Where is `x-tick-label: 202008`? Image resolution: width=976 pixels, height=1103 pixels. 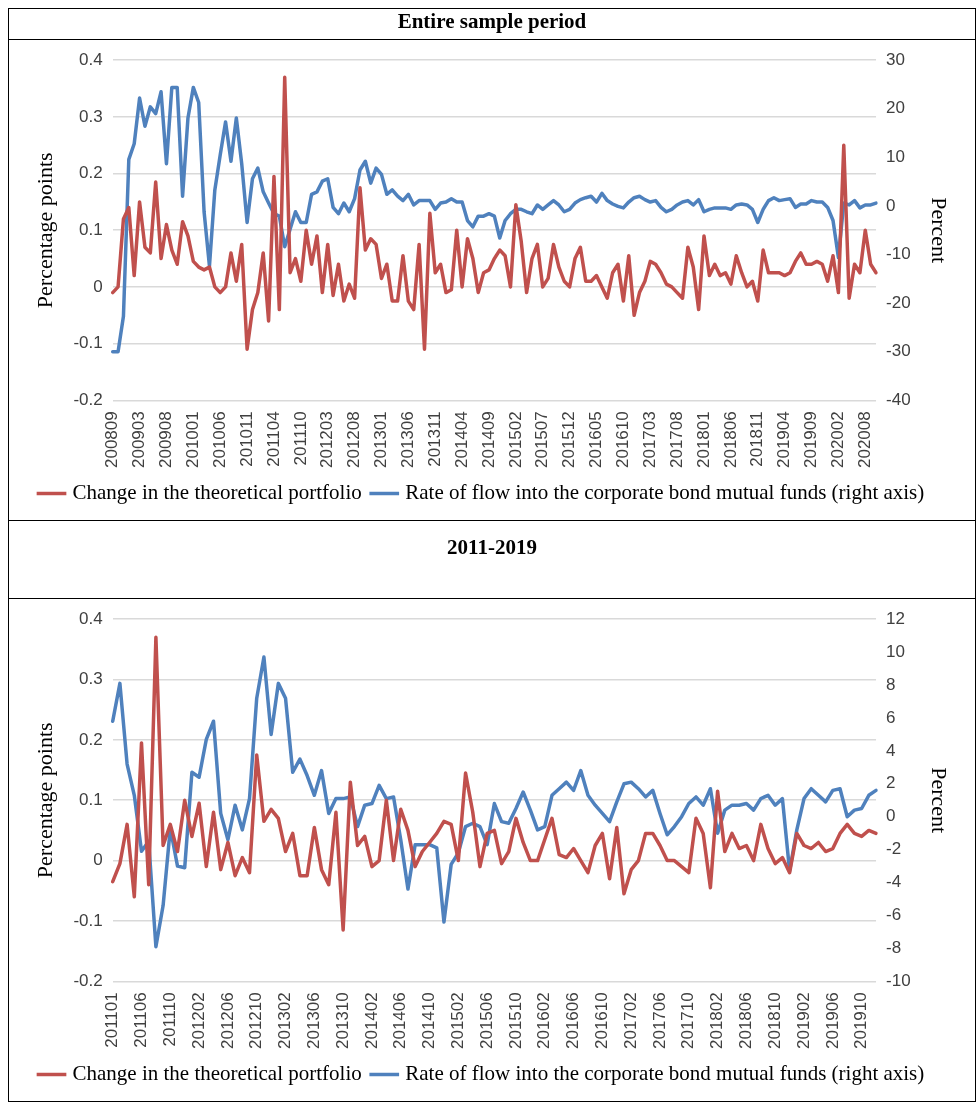
x-tick-label: 202008 is located at coordinates (864, 440).